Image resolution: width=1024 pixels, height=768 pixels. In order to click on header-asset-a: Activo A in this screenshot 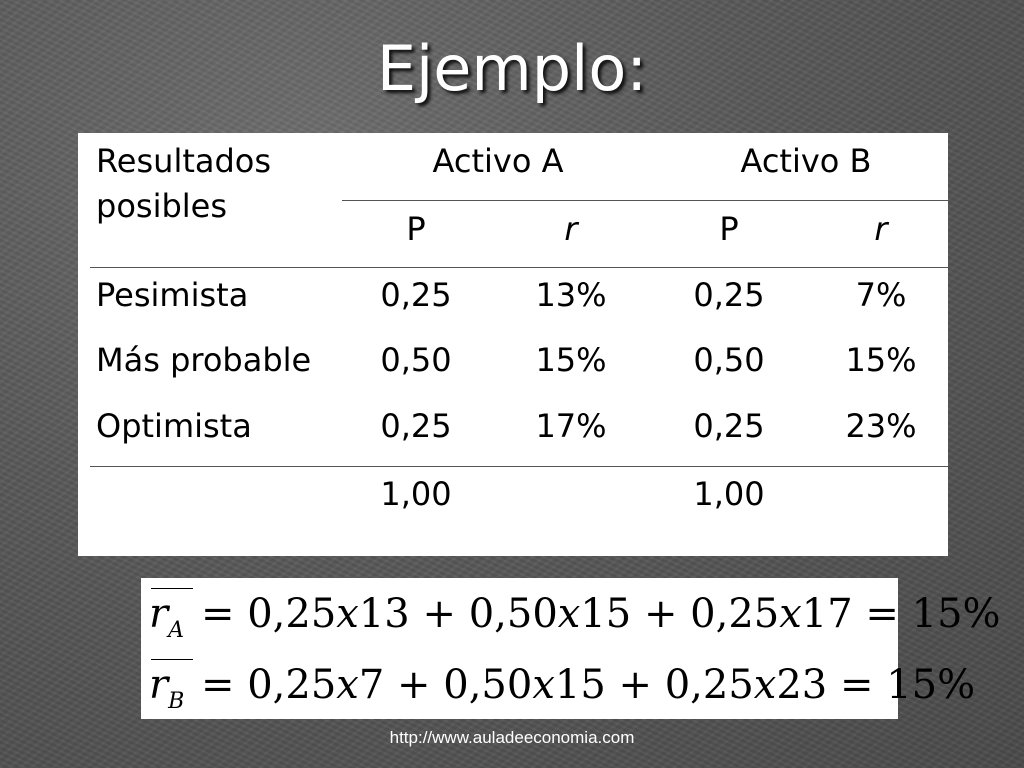, I will do `click(498, 161)`.